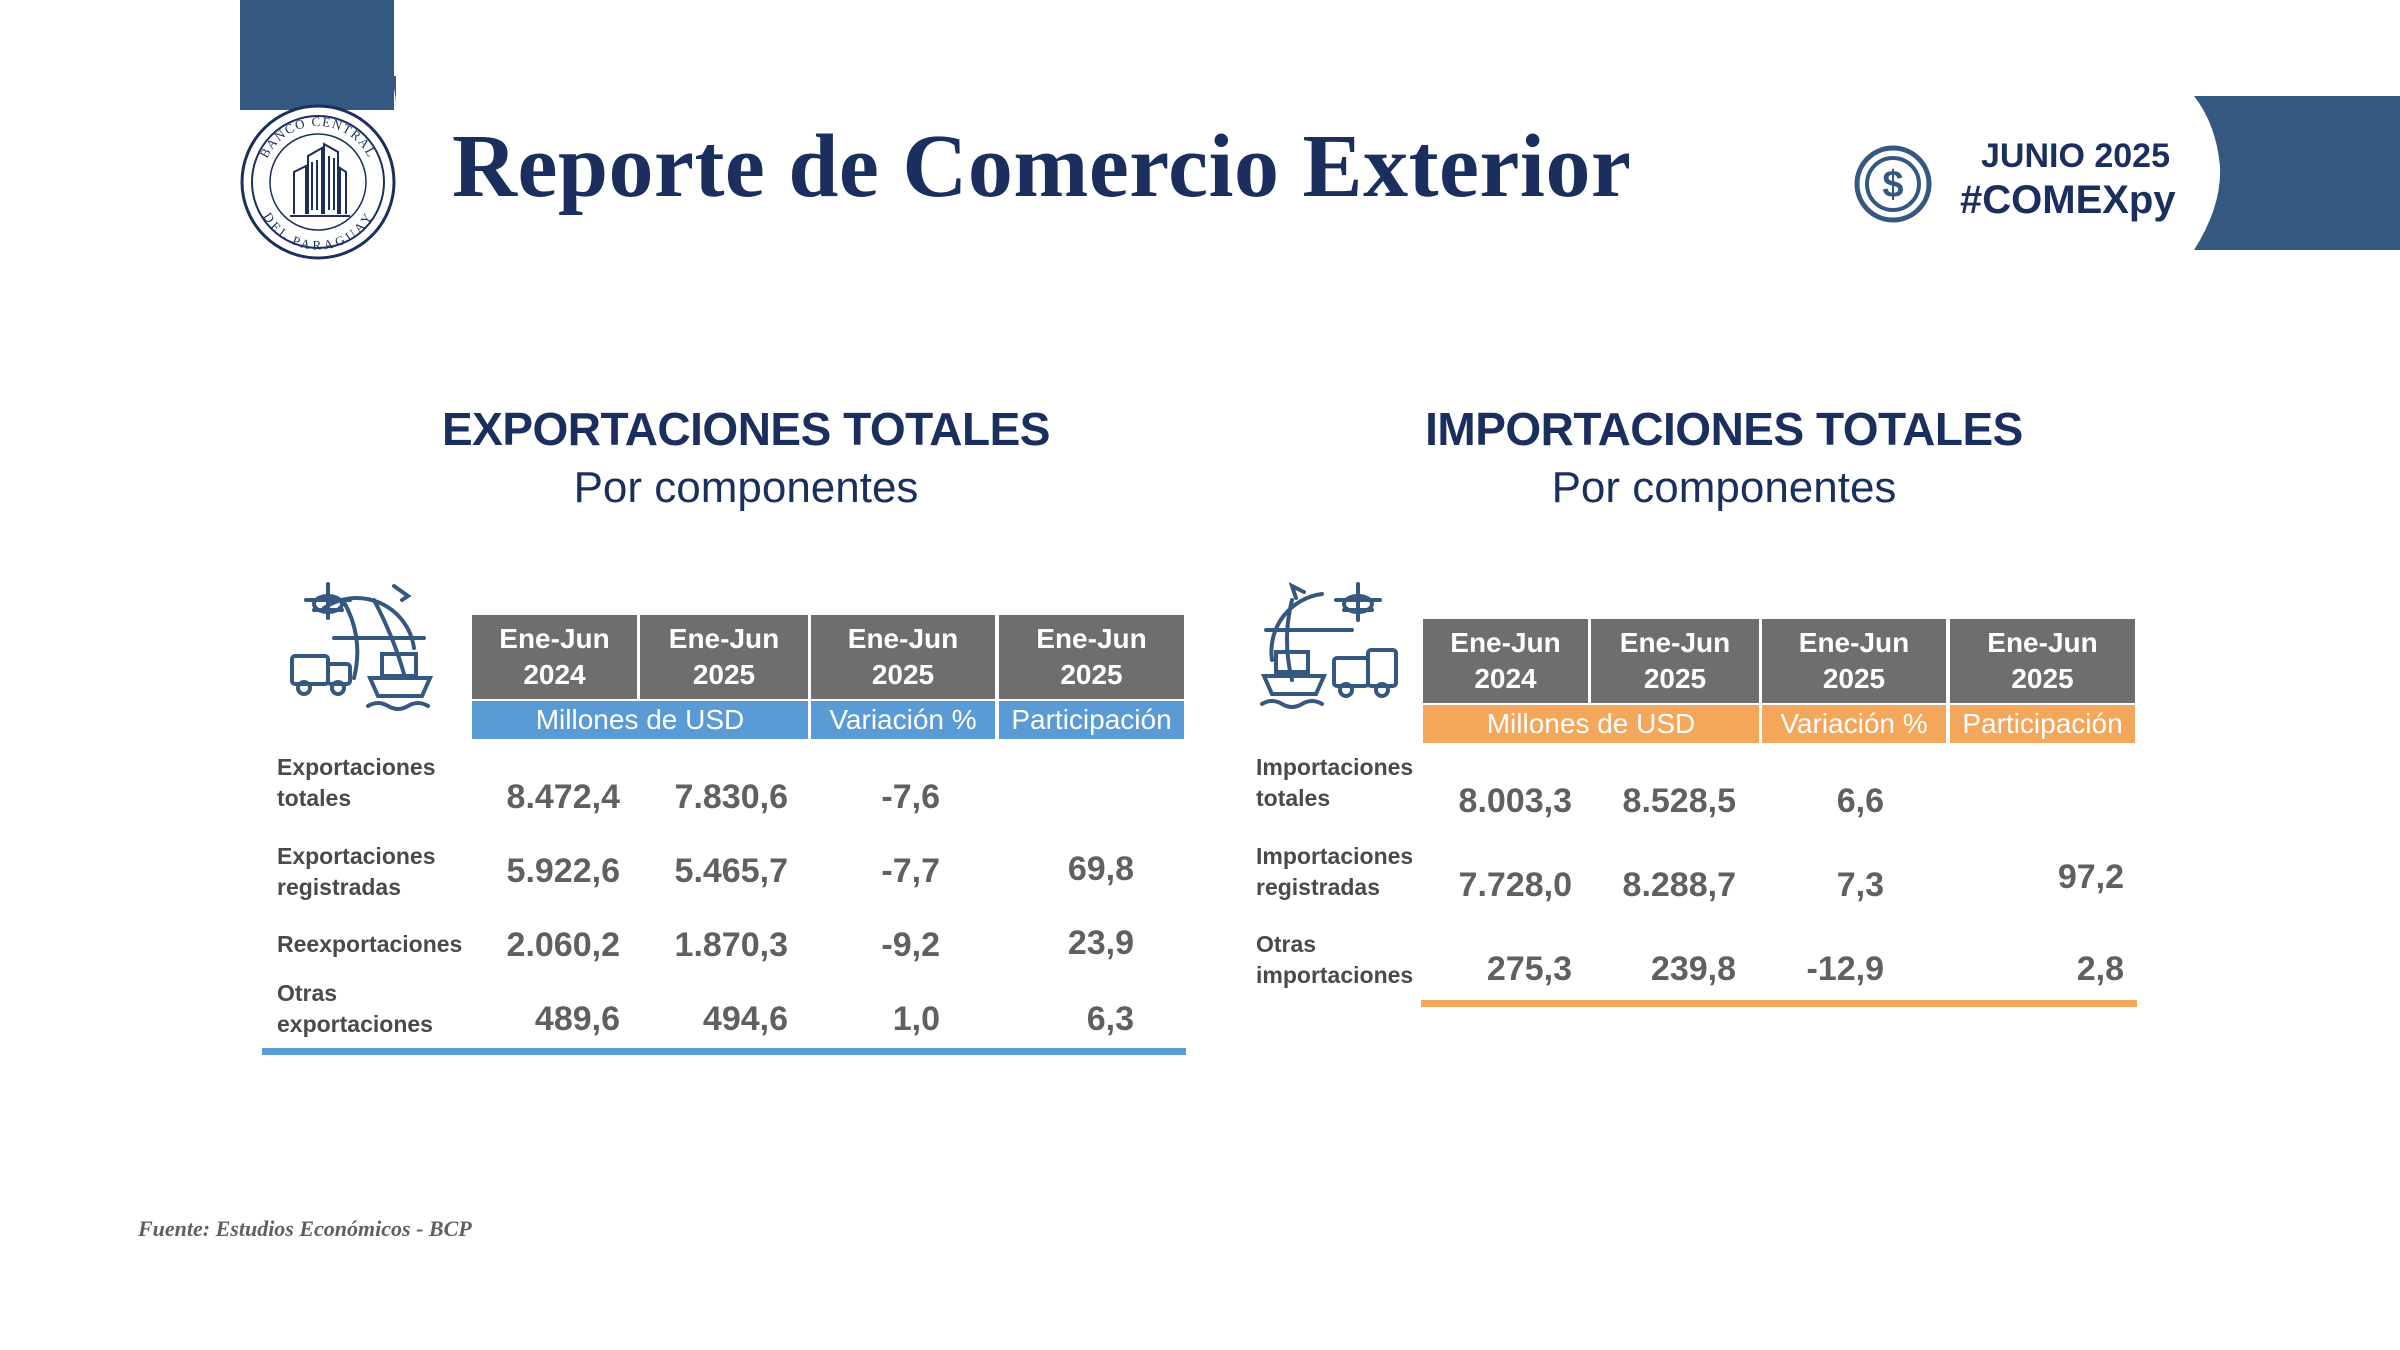 The width and height of the screenshot is (2400, 1350). Describe the element at coordinates (1724, 459) in the screenshot. I see `imports-heading: IMPORTACIONES TOTALES Por componentes` at that location.